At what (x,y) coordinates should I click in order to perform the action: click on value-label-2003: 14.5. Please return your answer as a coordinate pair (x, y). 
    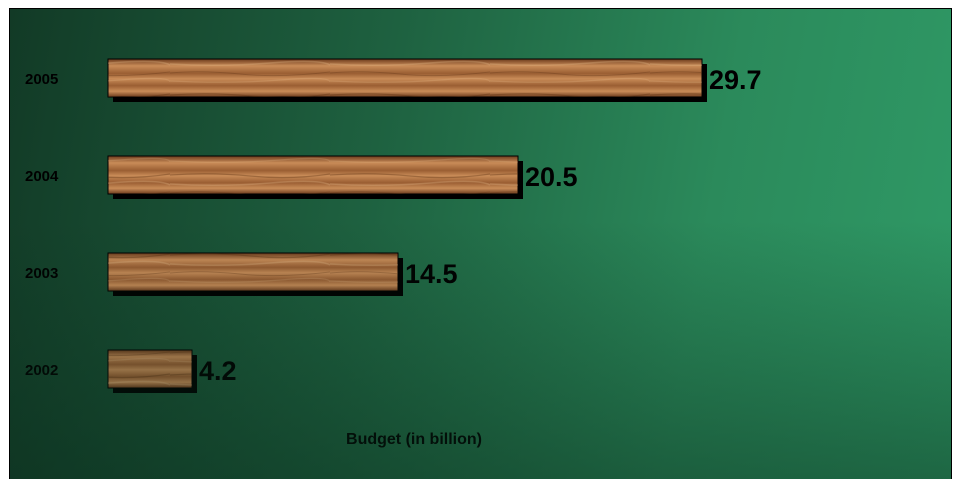
    Looking at the image, I should click on (431, 274).